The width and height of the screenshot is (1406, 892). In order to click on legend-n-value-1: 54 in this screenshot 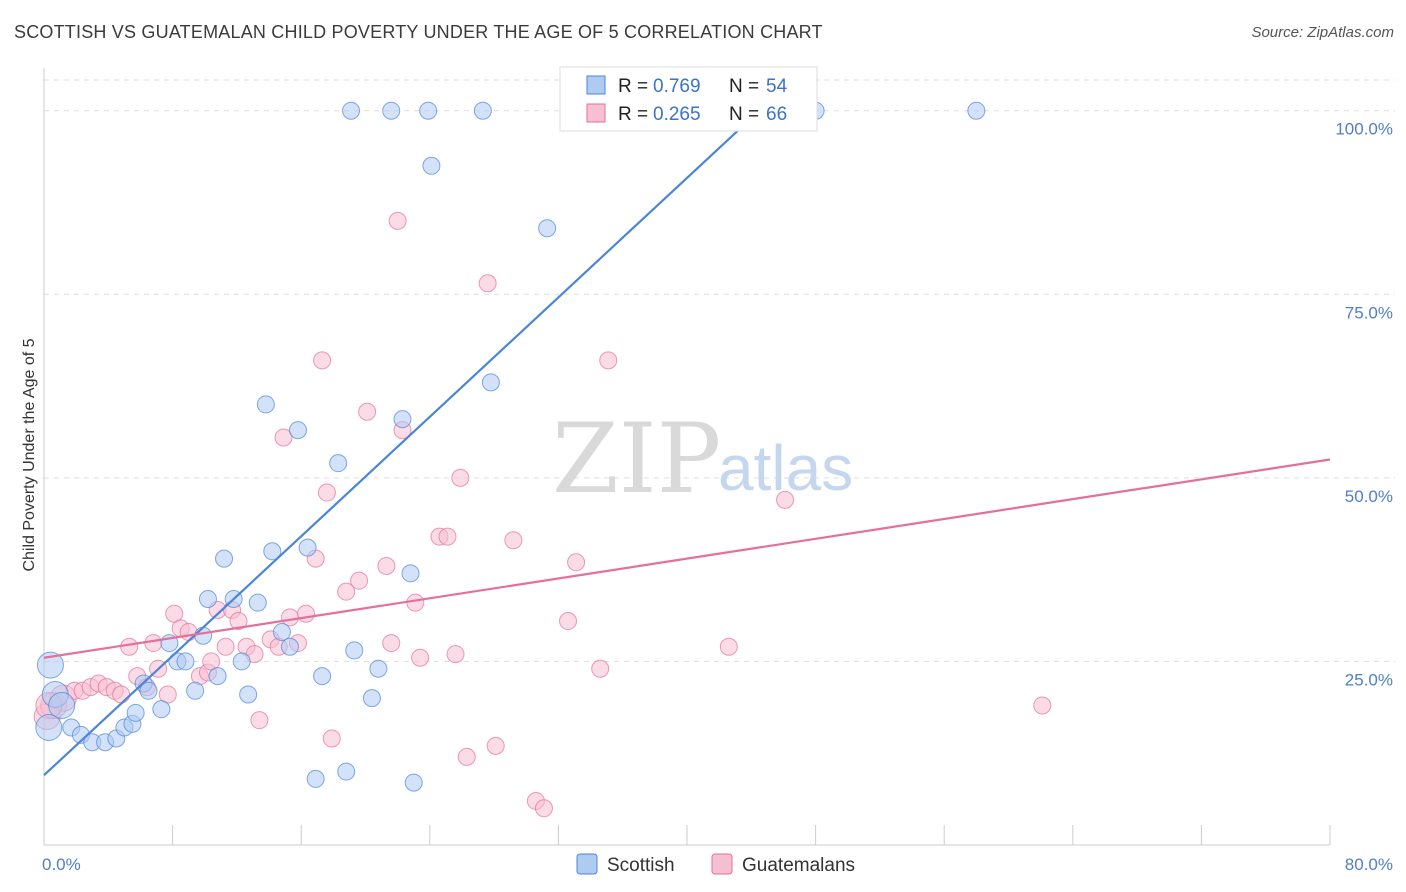, I will do `click(777, 86)`.